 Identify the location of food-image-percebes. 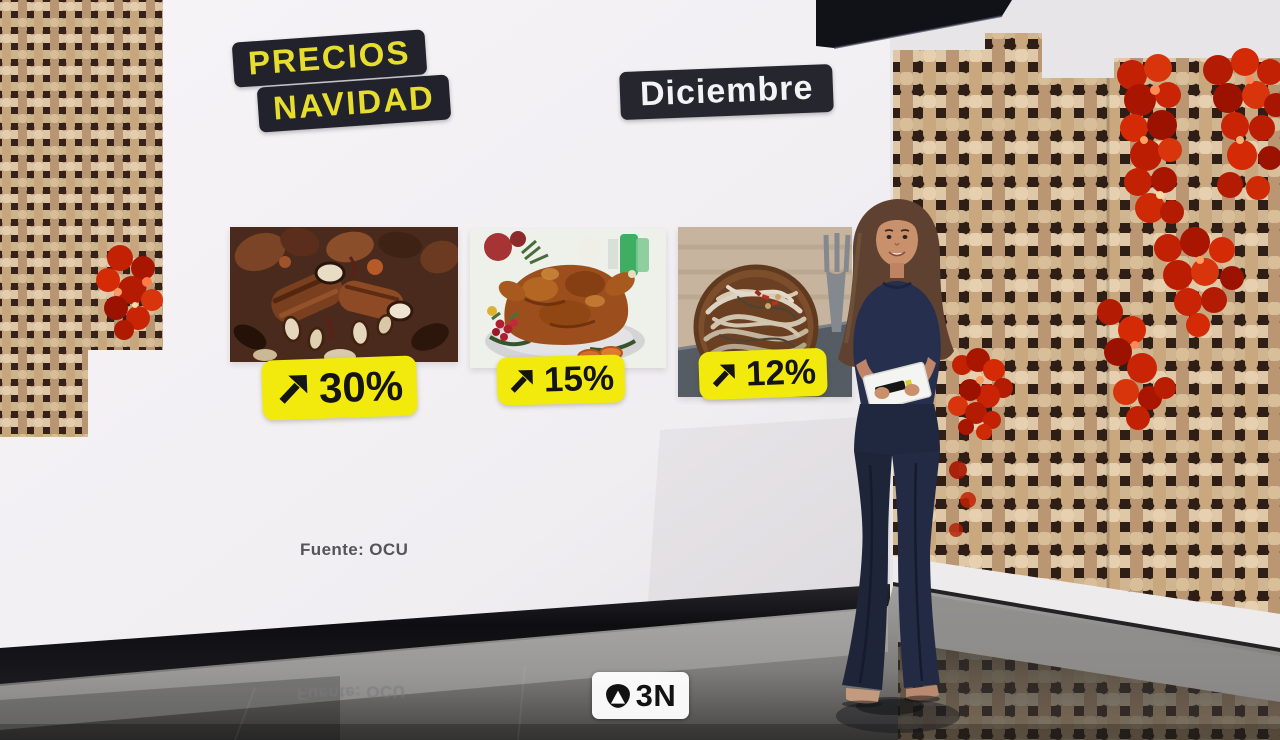
(344, 294).